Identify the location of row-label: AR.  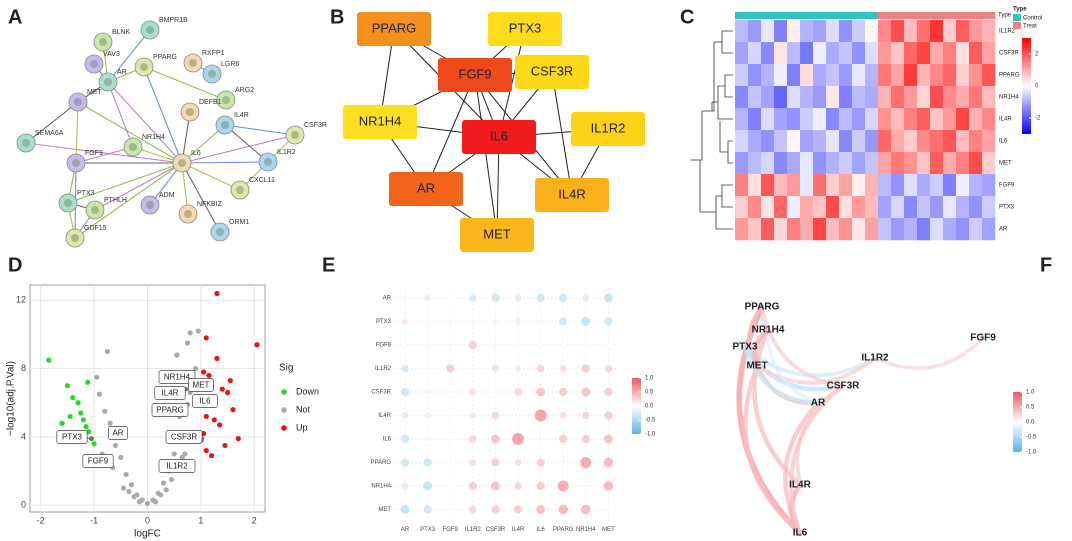
(1003, 230).